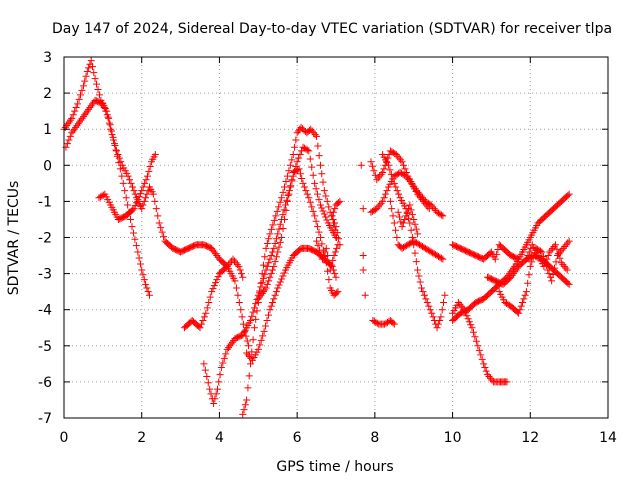 The image size is (640, 480). Describe the element at coordinates (297, 438) in the screenshot. I see `x-tick-label: 6` at that location.